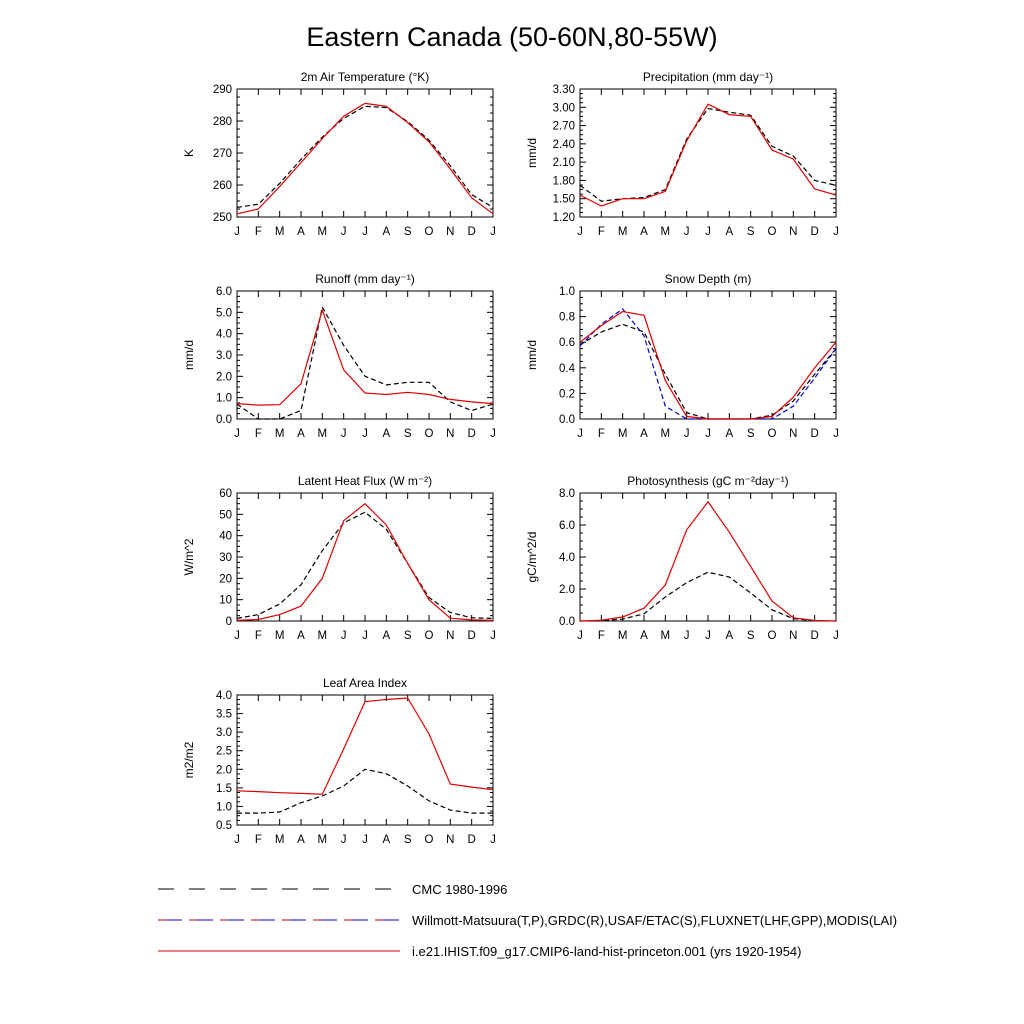 The width and height of the screenshot is (1024, 1024). I want to click on y-tick-label: 280, so click(222, 122).